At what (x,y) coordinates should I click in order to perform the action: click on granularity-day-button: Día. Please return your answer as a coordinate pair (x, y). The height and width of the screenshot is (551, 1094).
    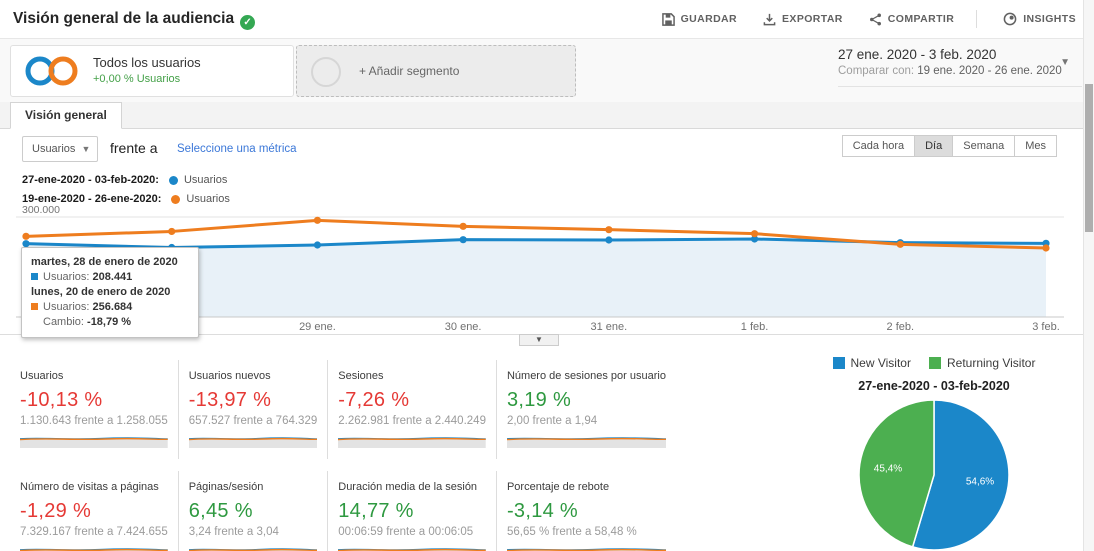
    Looking at the image, I should click on (934, 146).